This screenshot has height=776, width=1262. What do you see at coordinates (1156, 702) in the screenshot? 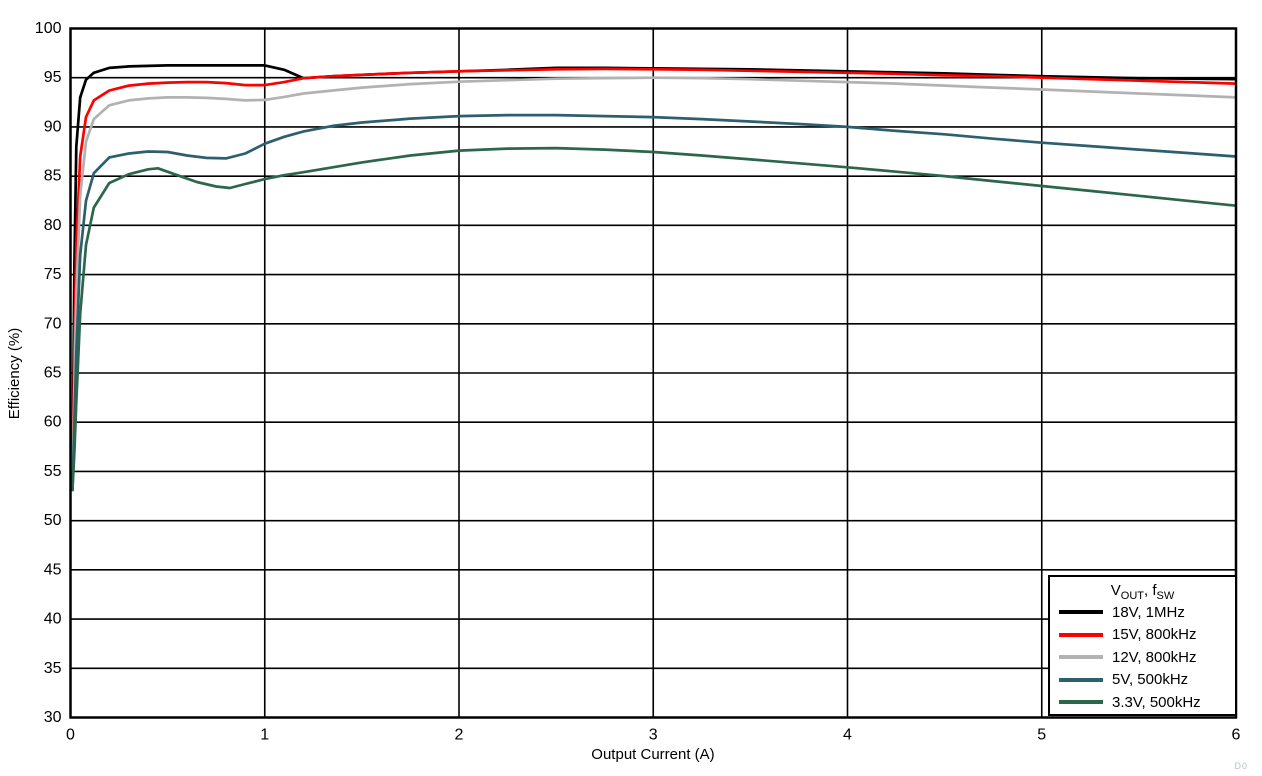
I see `legend-label-3-3v-500khz: 3.3V, 500kHz` at bounding box center [1156, 702].